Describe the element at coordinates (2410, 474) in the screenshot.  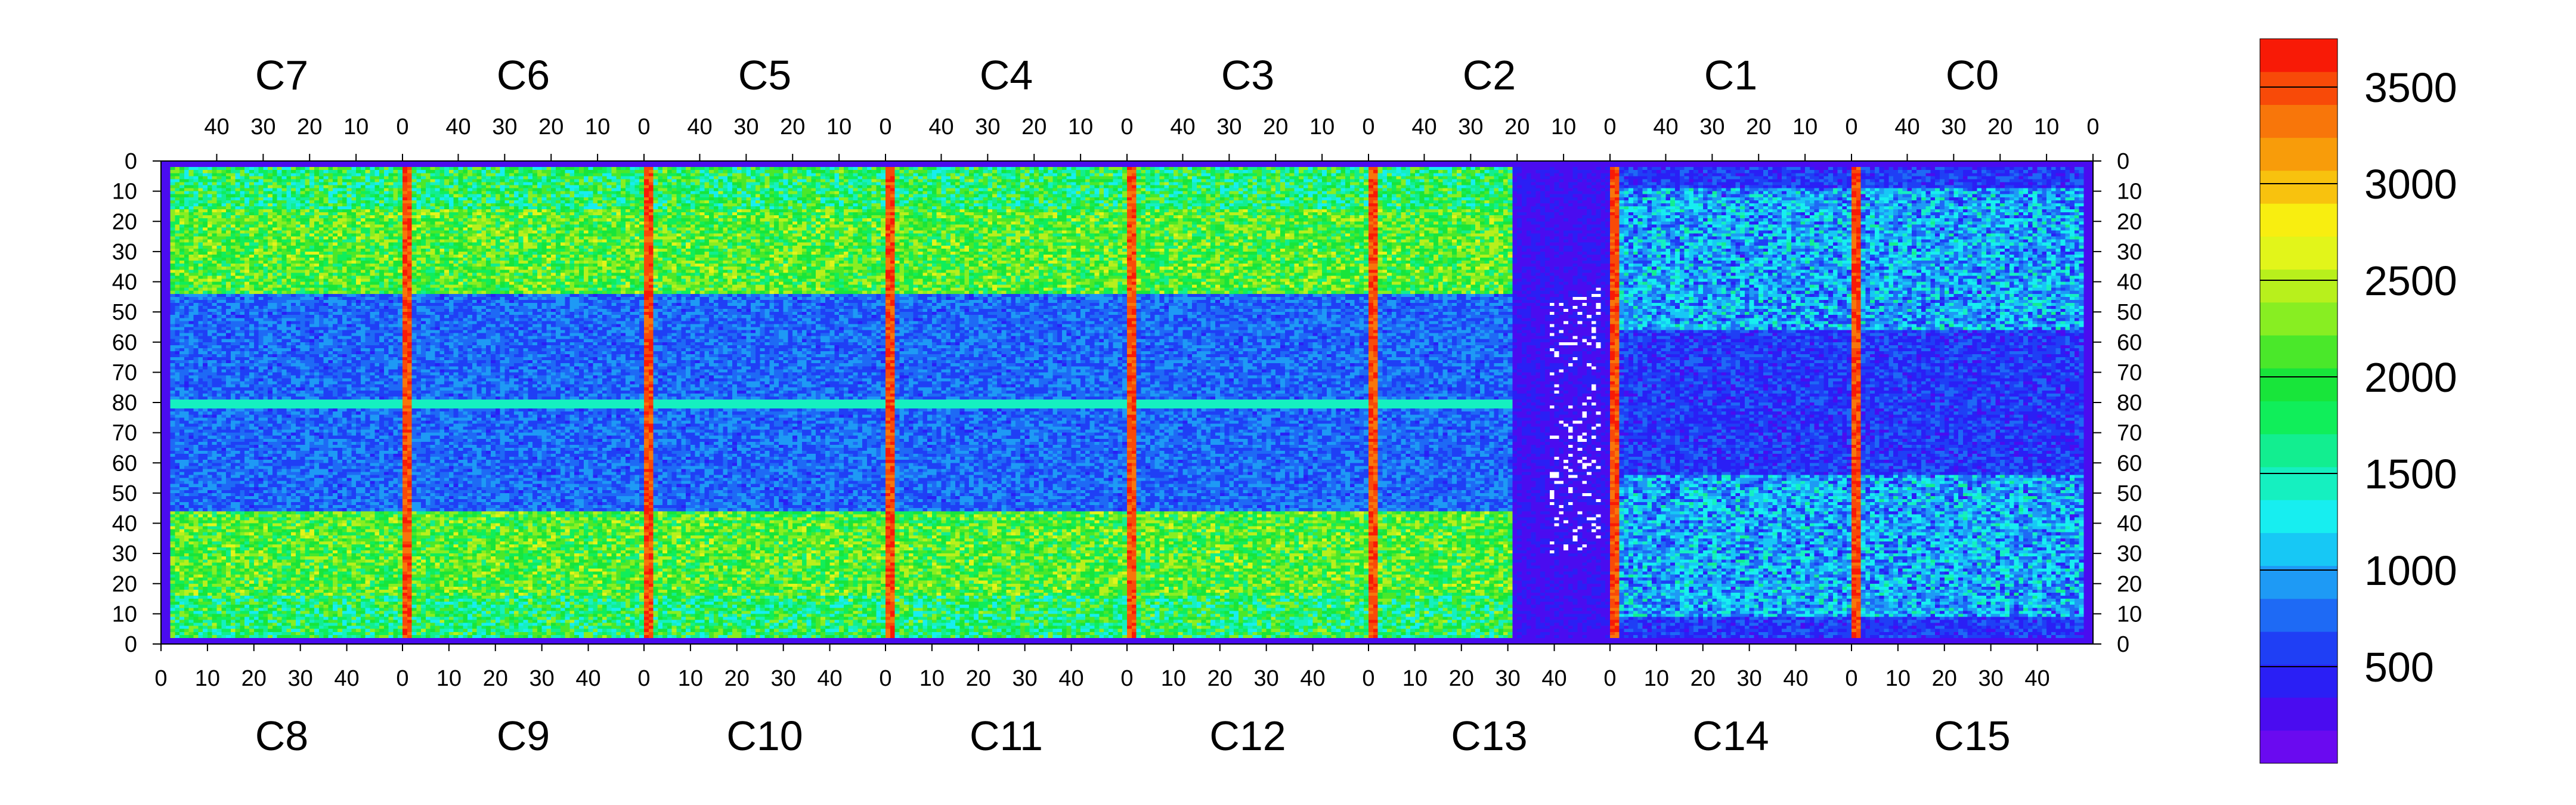
I see `colorbar-tick-label: 1500` at that location.